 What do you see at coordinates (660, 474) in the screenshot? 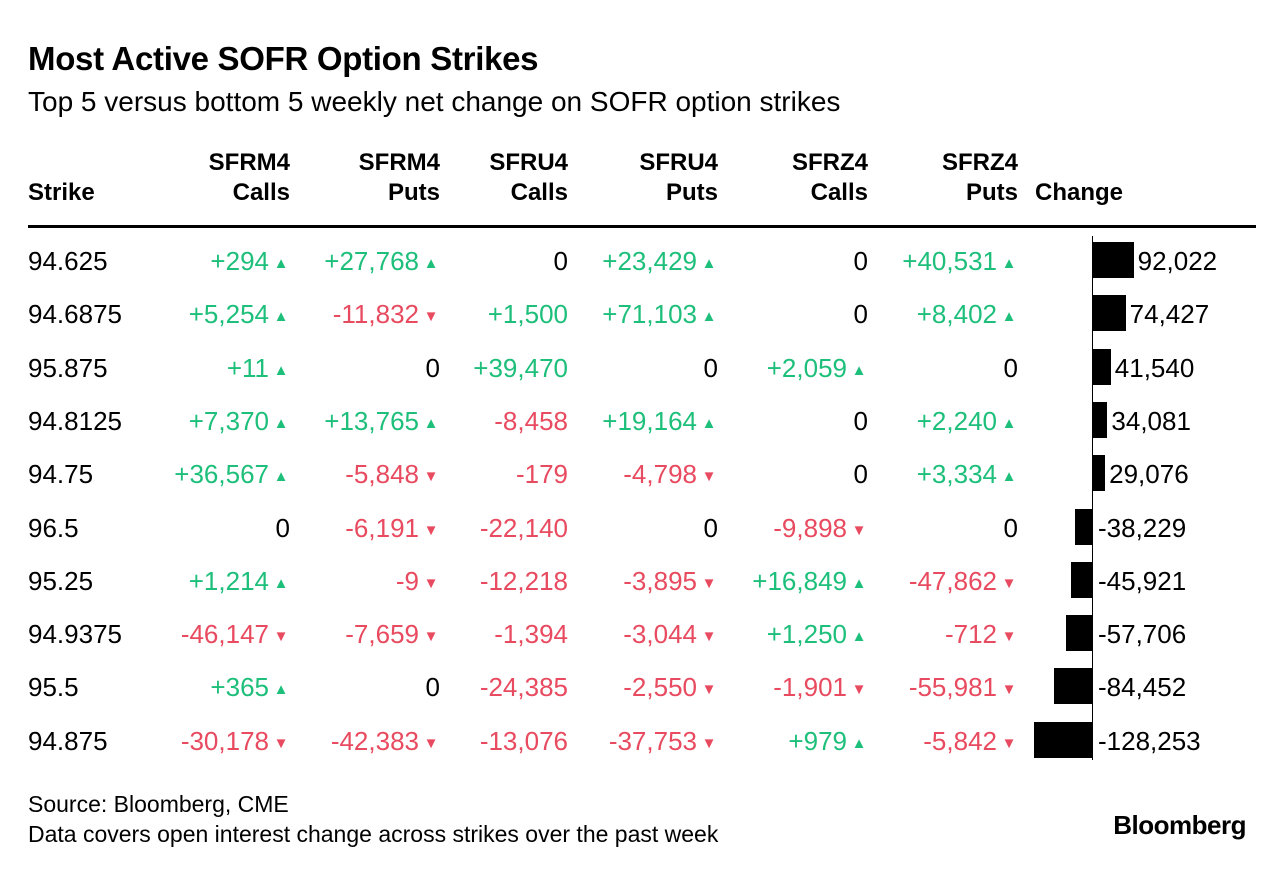
I see `cell-value: -4,798` at bounding box center [660, 474].